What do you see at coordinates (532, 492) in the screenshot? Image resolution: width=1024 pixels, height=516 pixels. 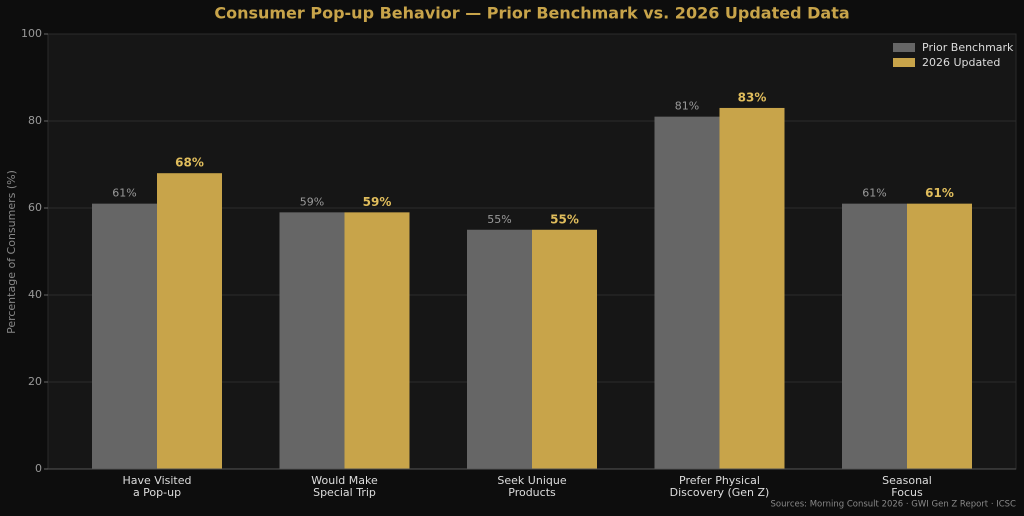 I see `x-tick-label-line: Products` at bounding box center [532, 492].